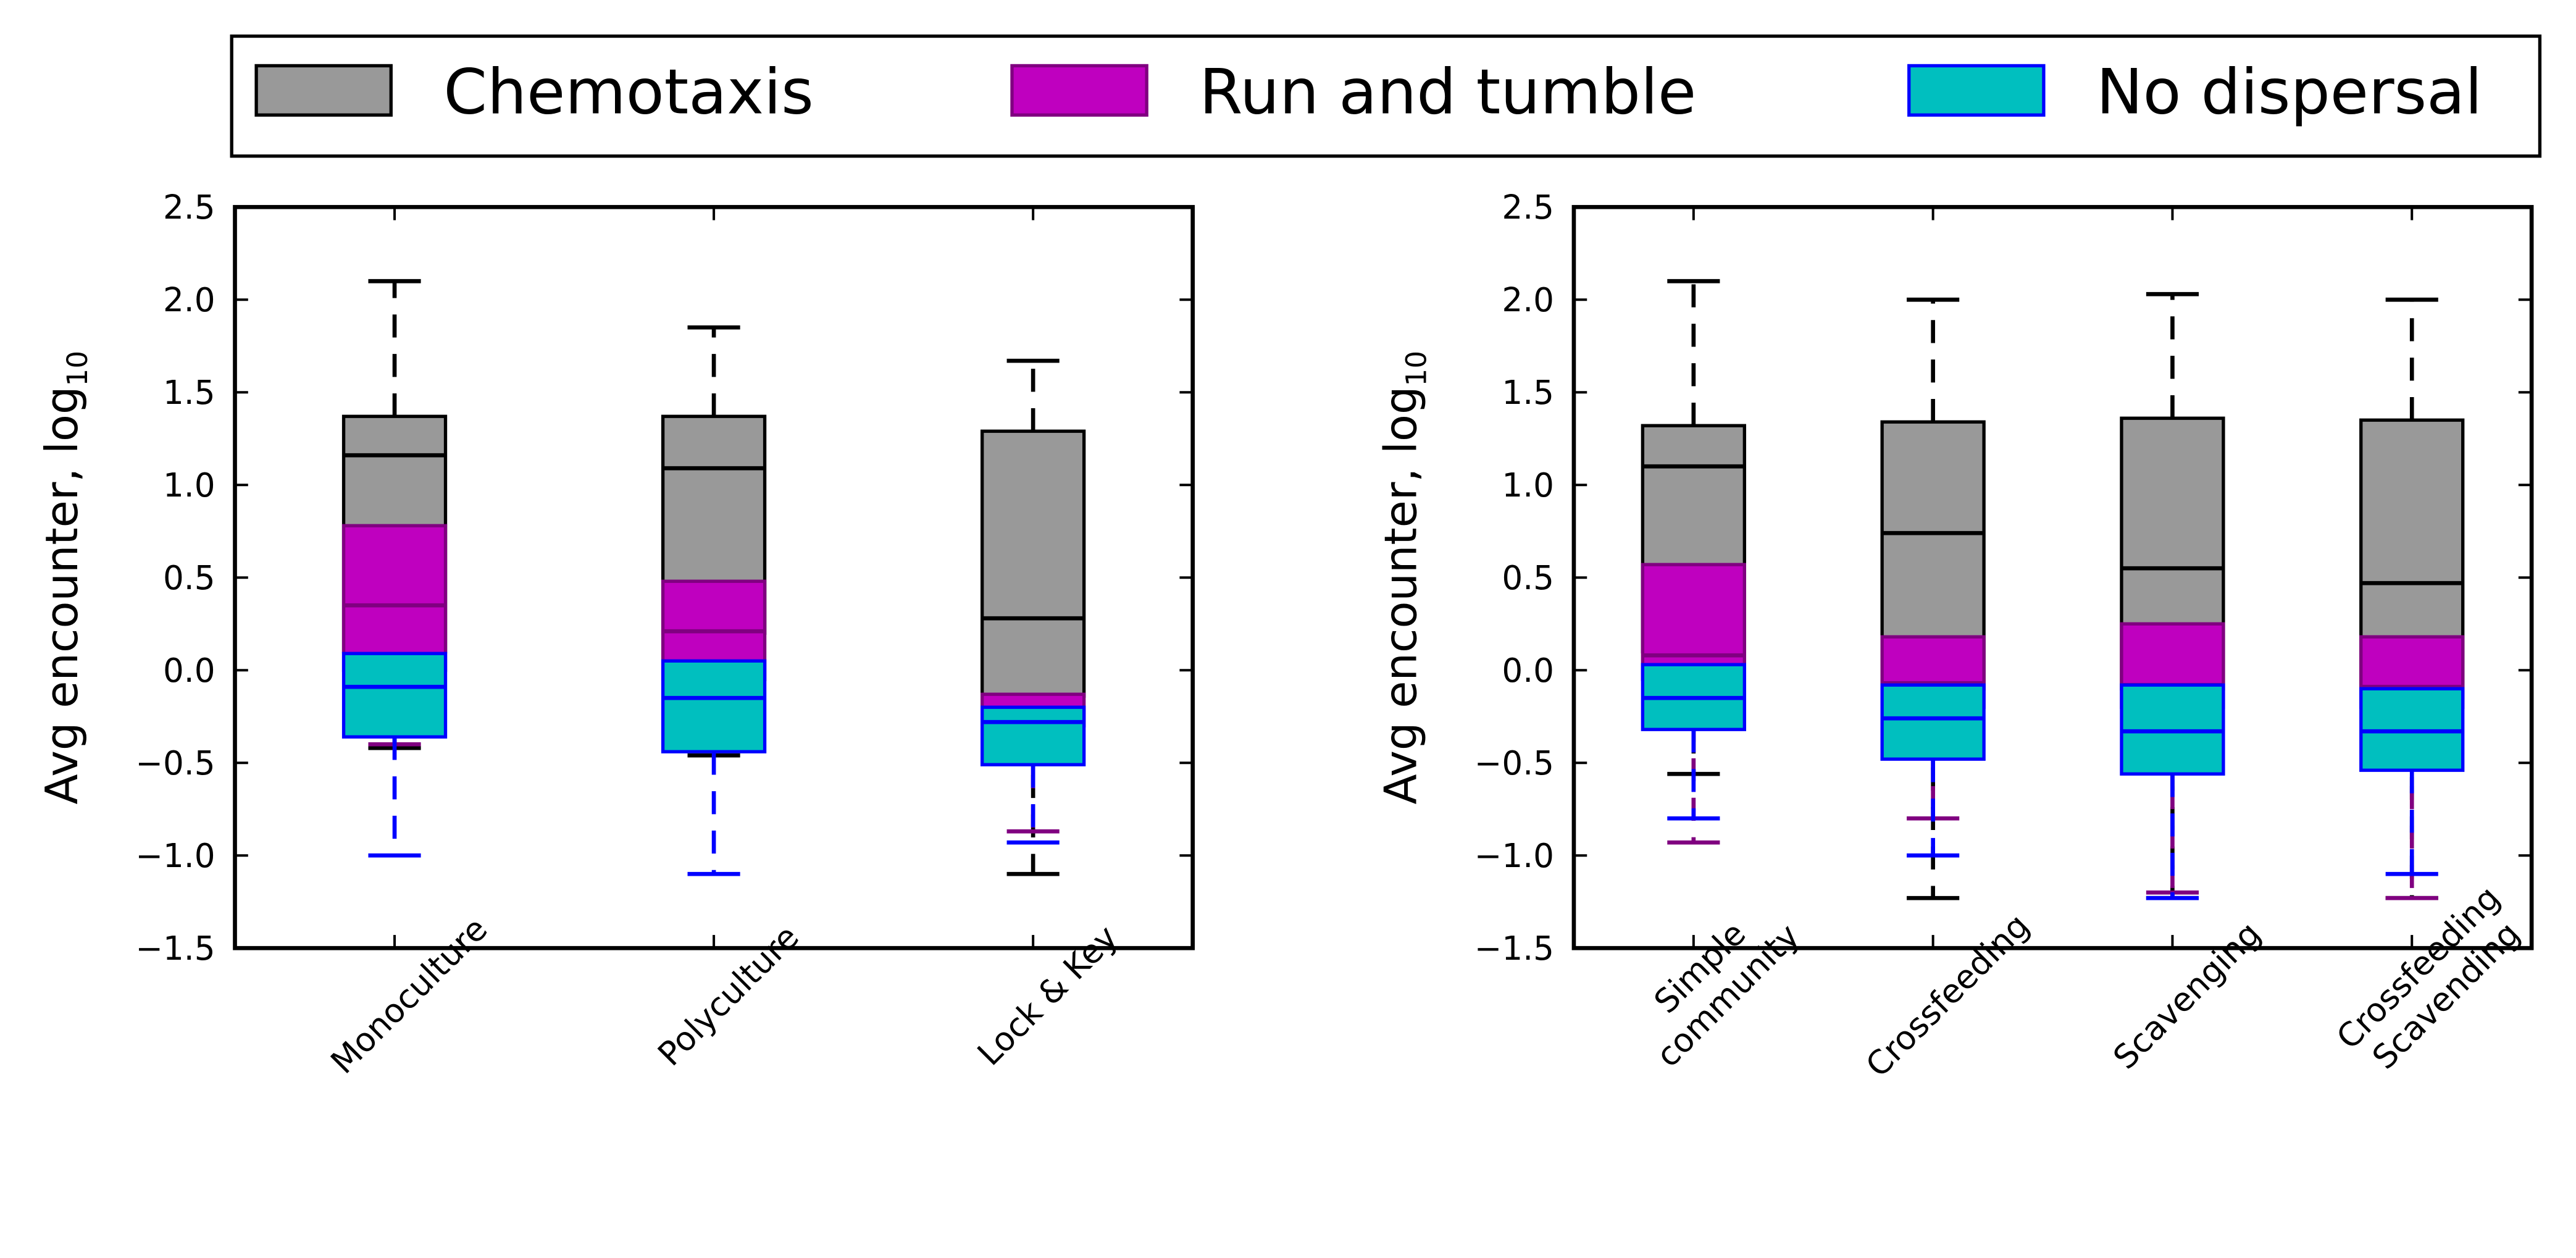 The width and height of the screenshot is (2576, 1258). I want to click on legend-label: Chemotaxis, so click(628, 92).